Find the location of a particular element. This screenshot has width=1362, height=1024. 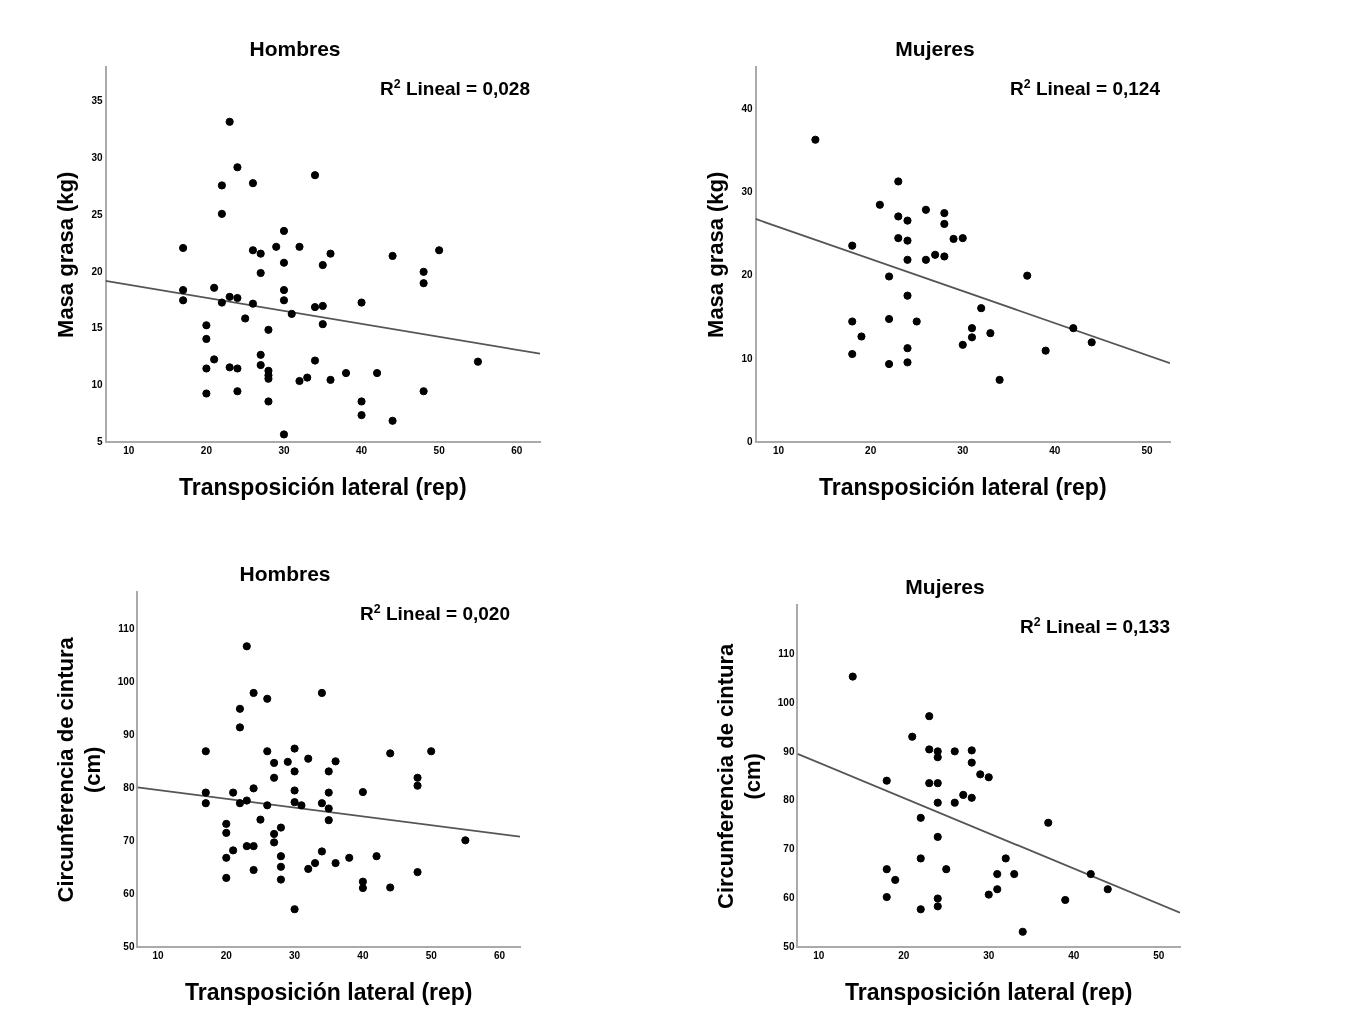

y-axis-title: Masa grasa (kg) is located at coordinates (716, 254).